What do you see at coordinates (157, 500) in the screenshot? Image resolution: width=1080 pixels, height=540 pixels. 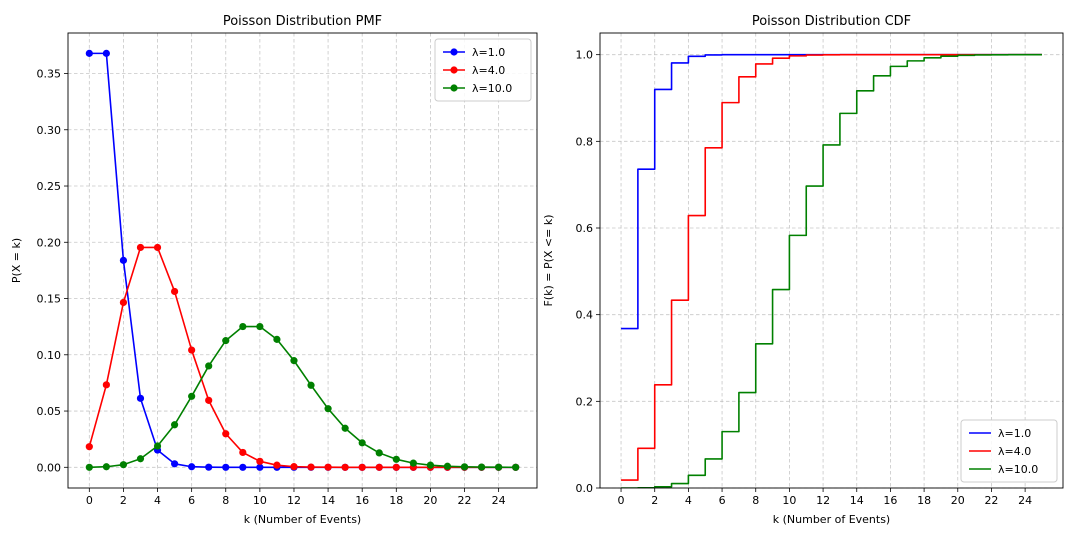 I see `pmf-x-tick-label: 4` at bounding box center [157, 500].